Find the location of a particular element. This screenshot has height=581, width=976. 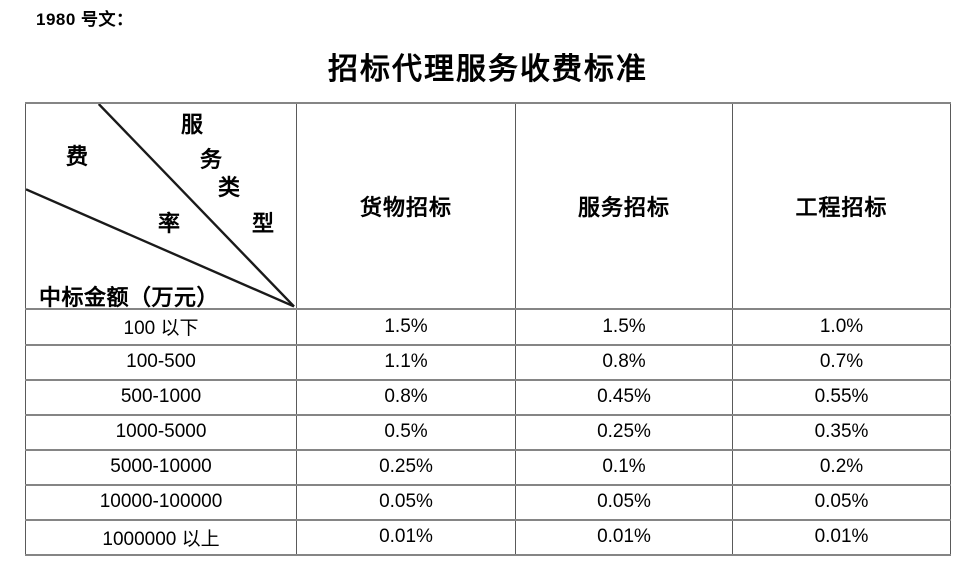

corner-amount-label: 中标金额（万元） is located at coordinates (129, 297).